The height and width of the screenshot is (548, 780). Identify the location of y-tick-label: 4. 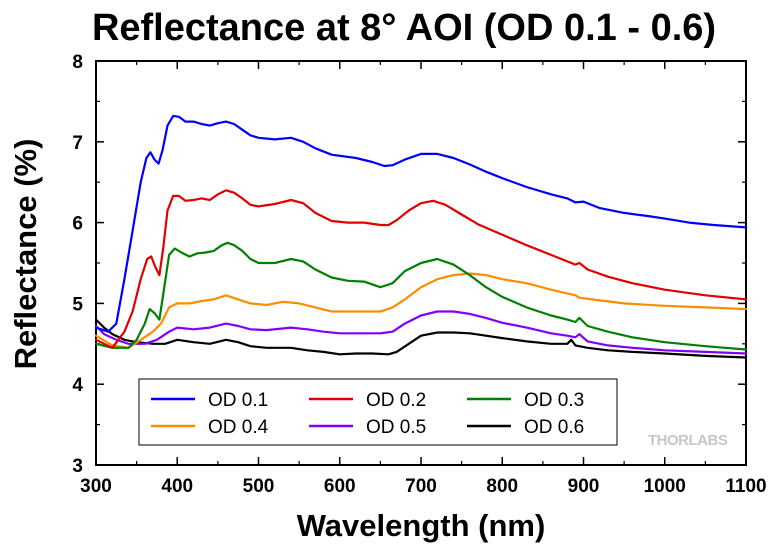
(77, 385).